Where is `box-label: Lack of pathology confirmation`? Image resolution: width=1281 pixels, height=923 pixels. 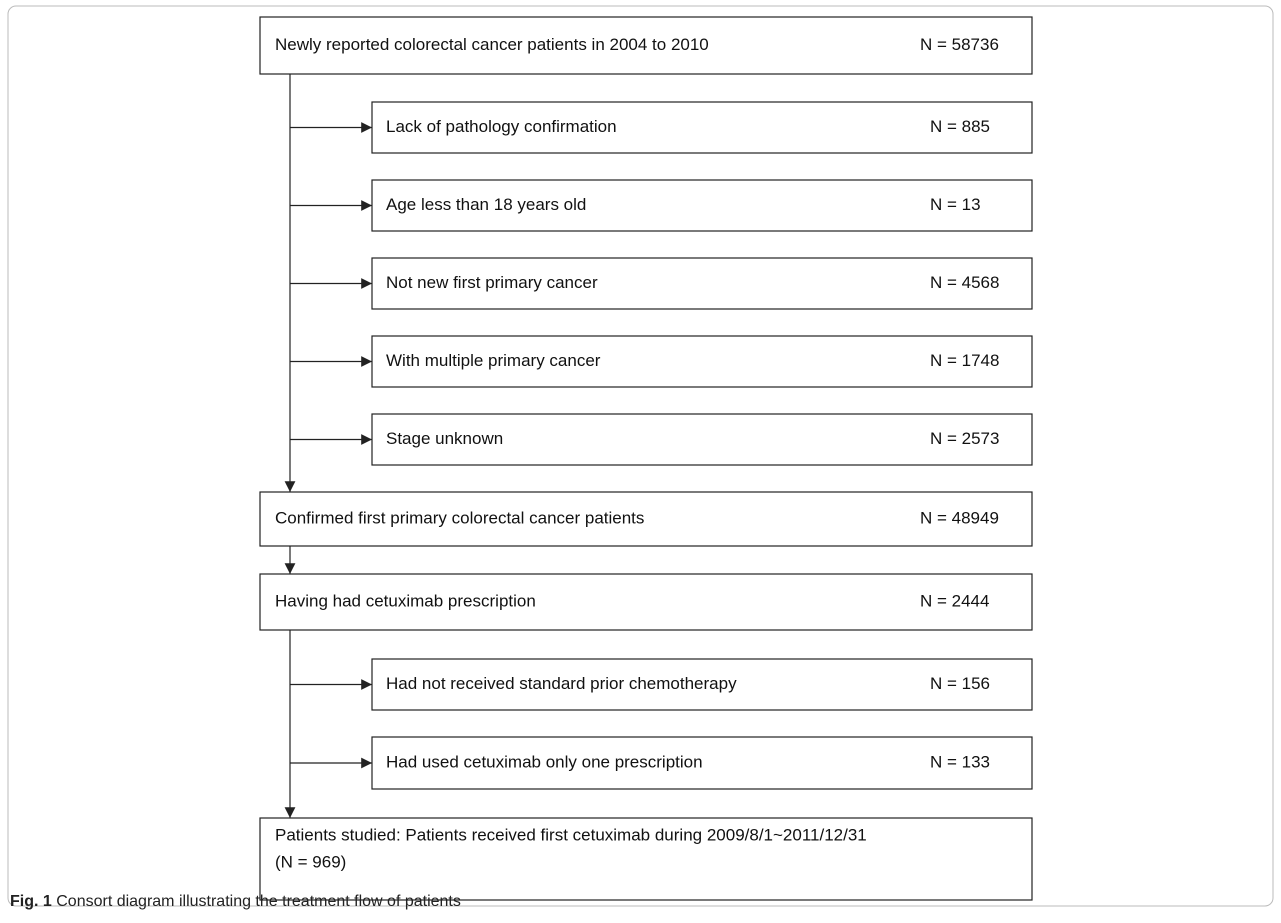
box-label: Lack of pathology confirmation is located at coordinates (501, 126).